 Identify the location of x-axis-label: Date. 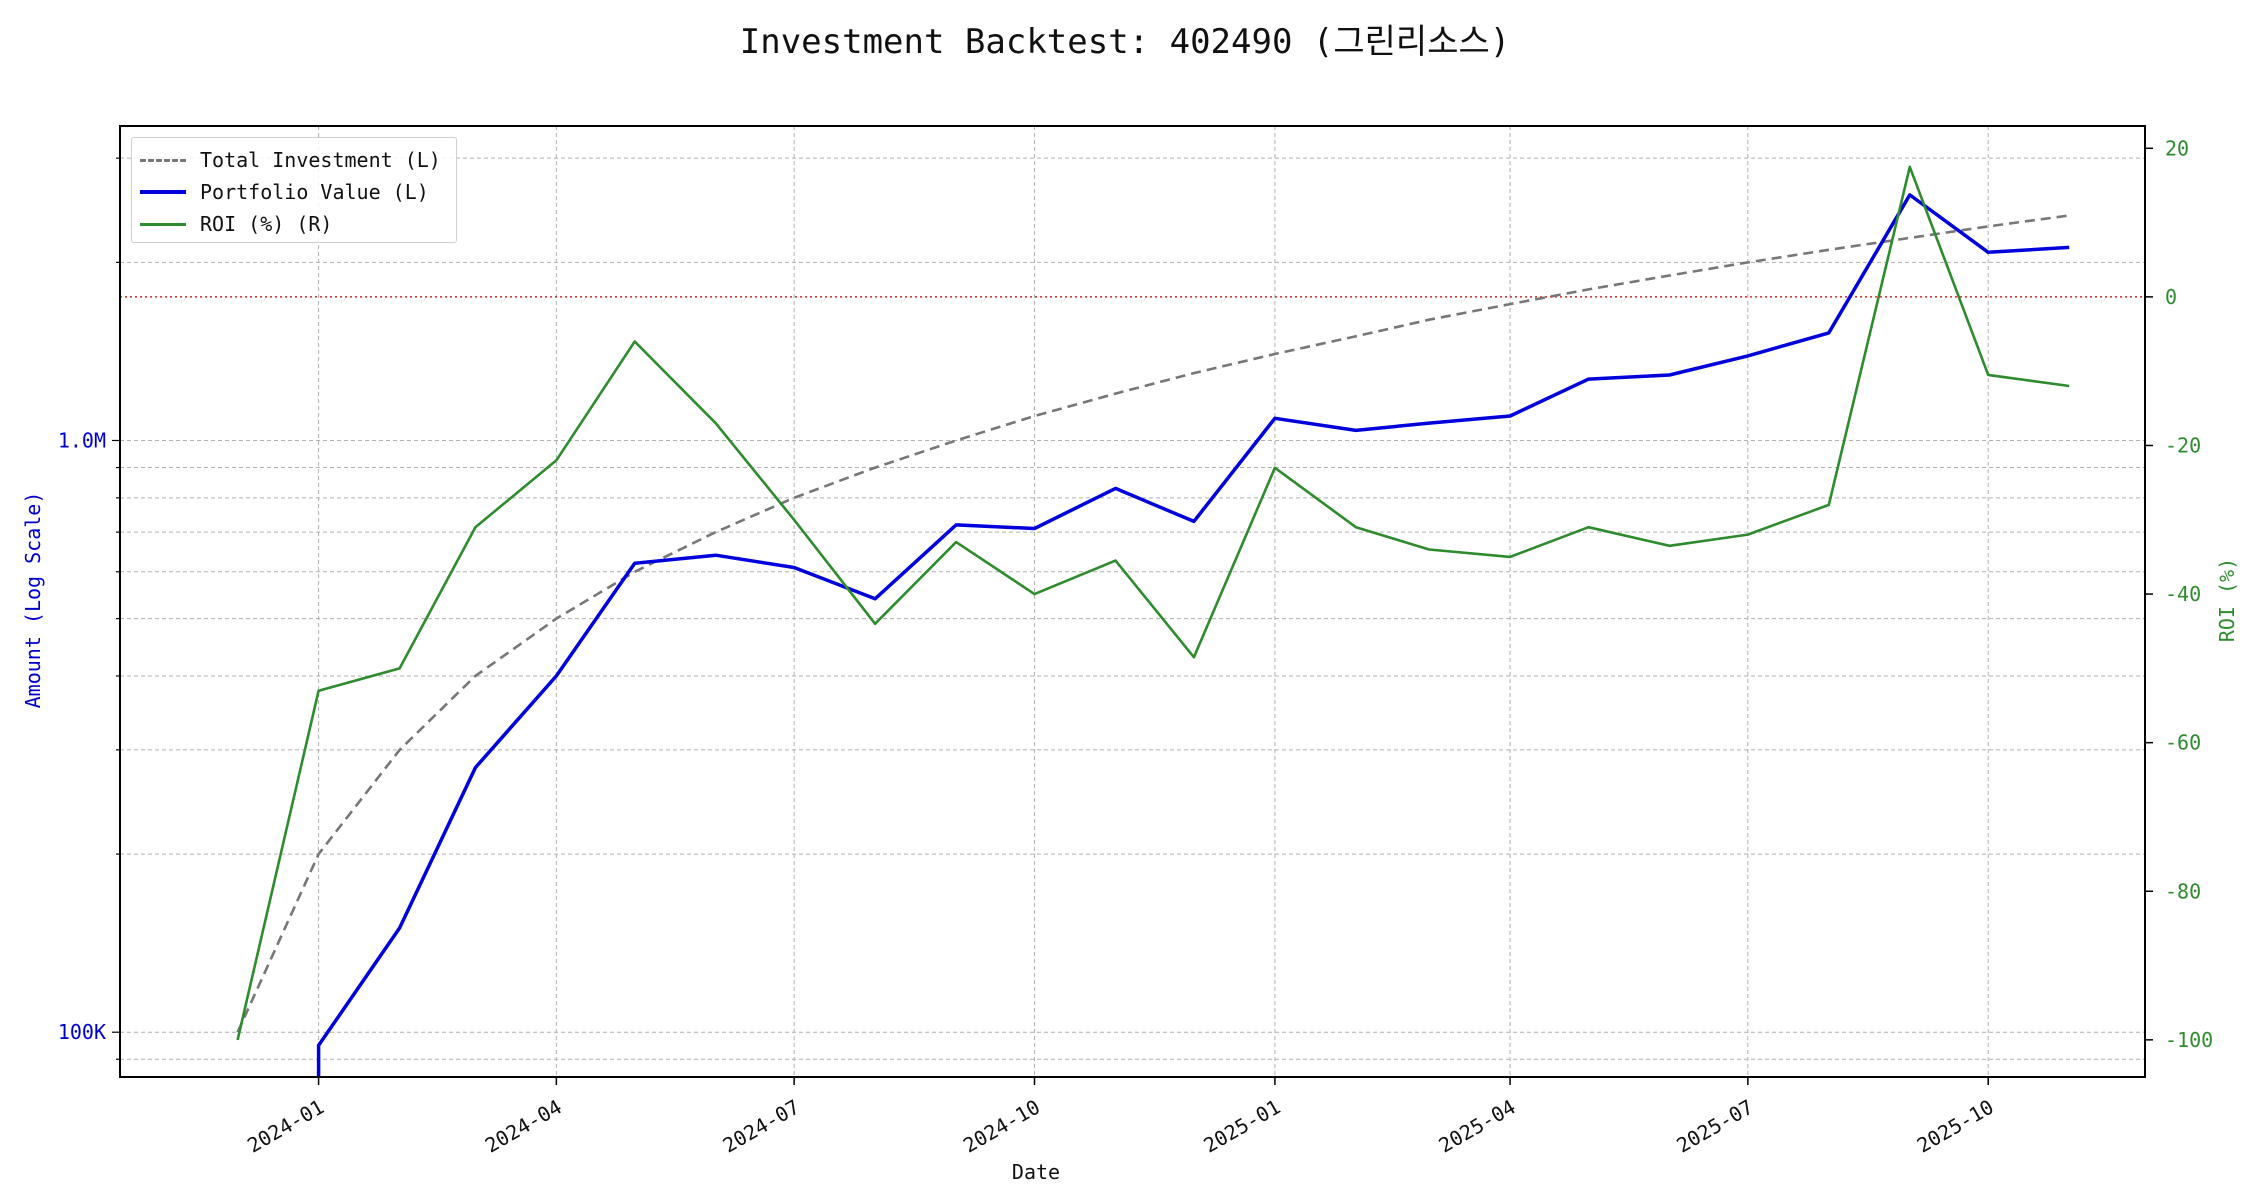
(1125, 1172).